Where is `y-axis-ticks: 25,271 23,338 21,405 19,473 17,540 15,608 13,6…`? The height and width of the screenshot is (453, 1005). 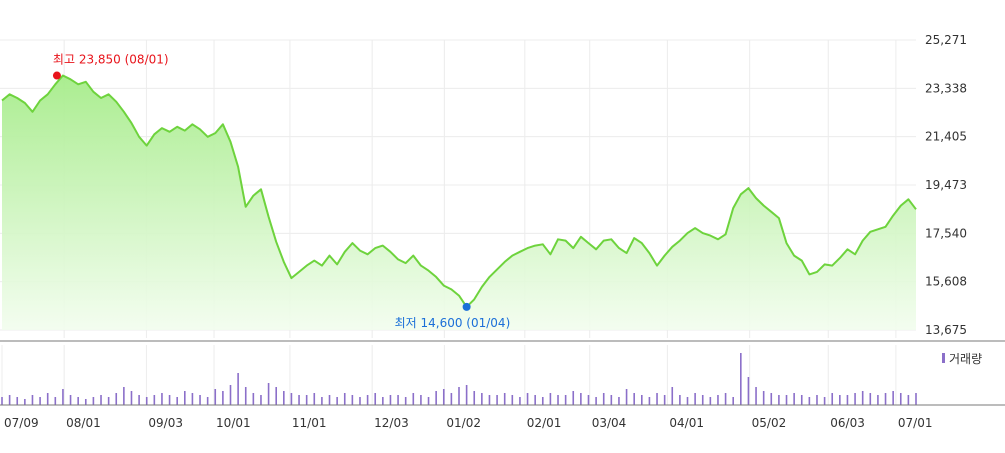 y-axis-ticks: 25,271 23,338 21,405 19,473 17,540 15,608 13,6… is located at coordinates (946, 185).